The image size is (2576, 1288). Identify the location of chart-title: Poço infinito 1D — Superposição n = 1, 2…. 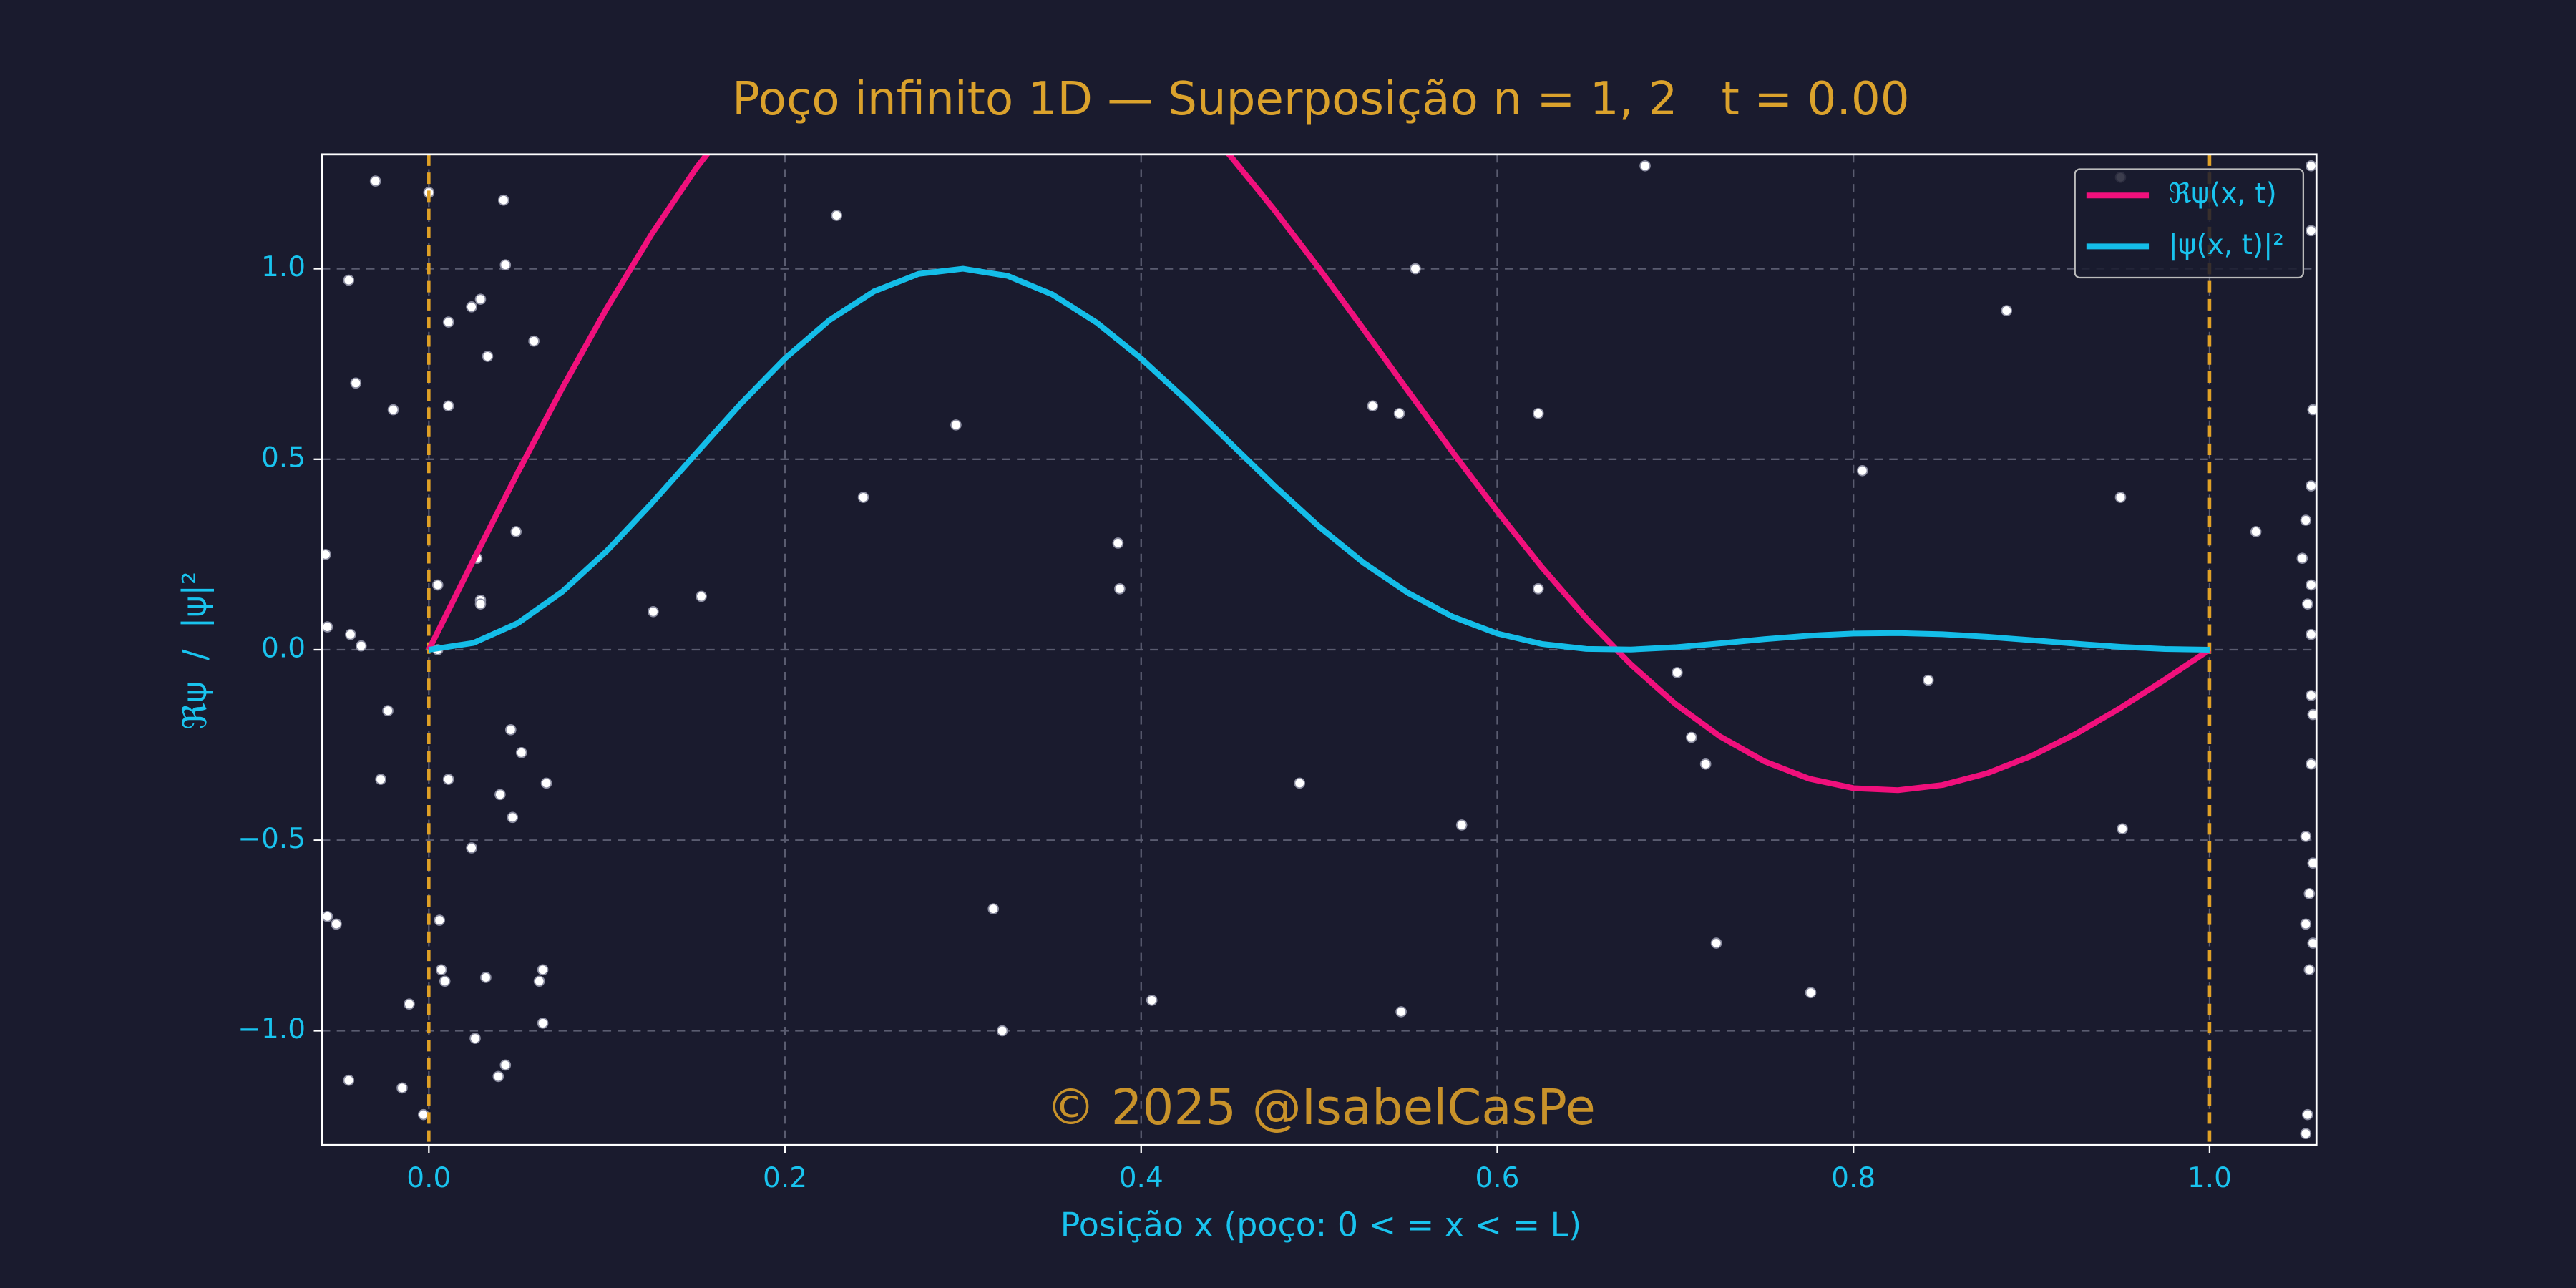
(1321, 99).